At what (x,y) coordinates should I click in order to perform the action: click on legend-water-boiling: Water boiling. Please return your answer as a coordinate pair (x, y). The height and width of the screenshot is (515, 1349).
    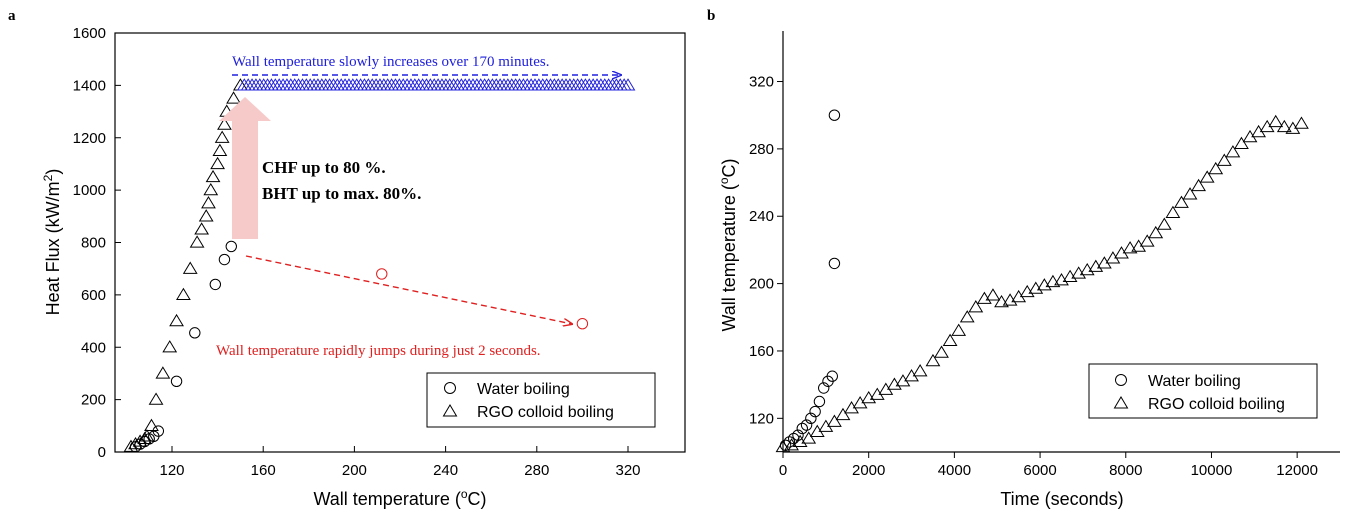
    Looking at the image, I should click on (523, 389).